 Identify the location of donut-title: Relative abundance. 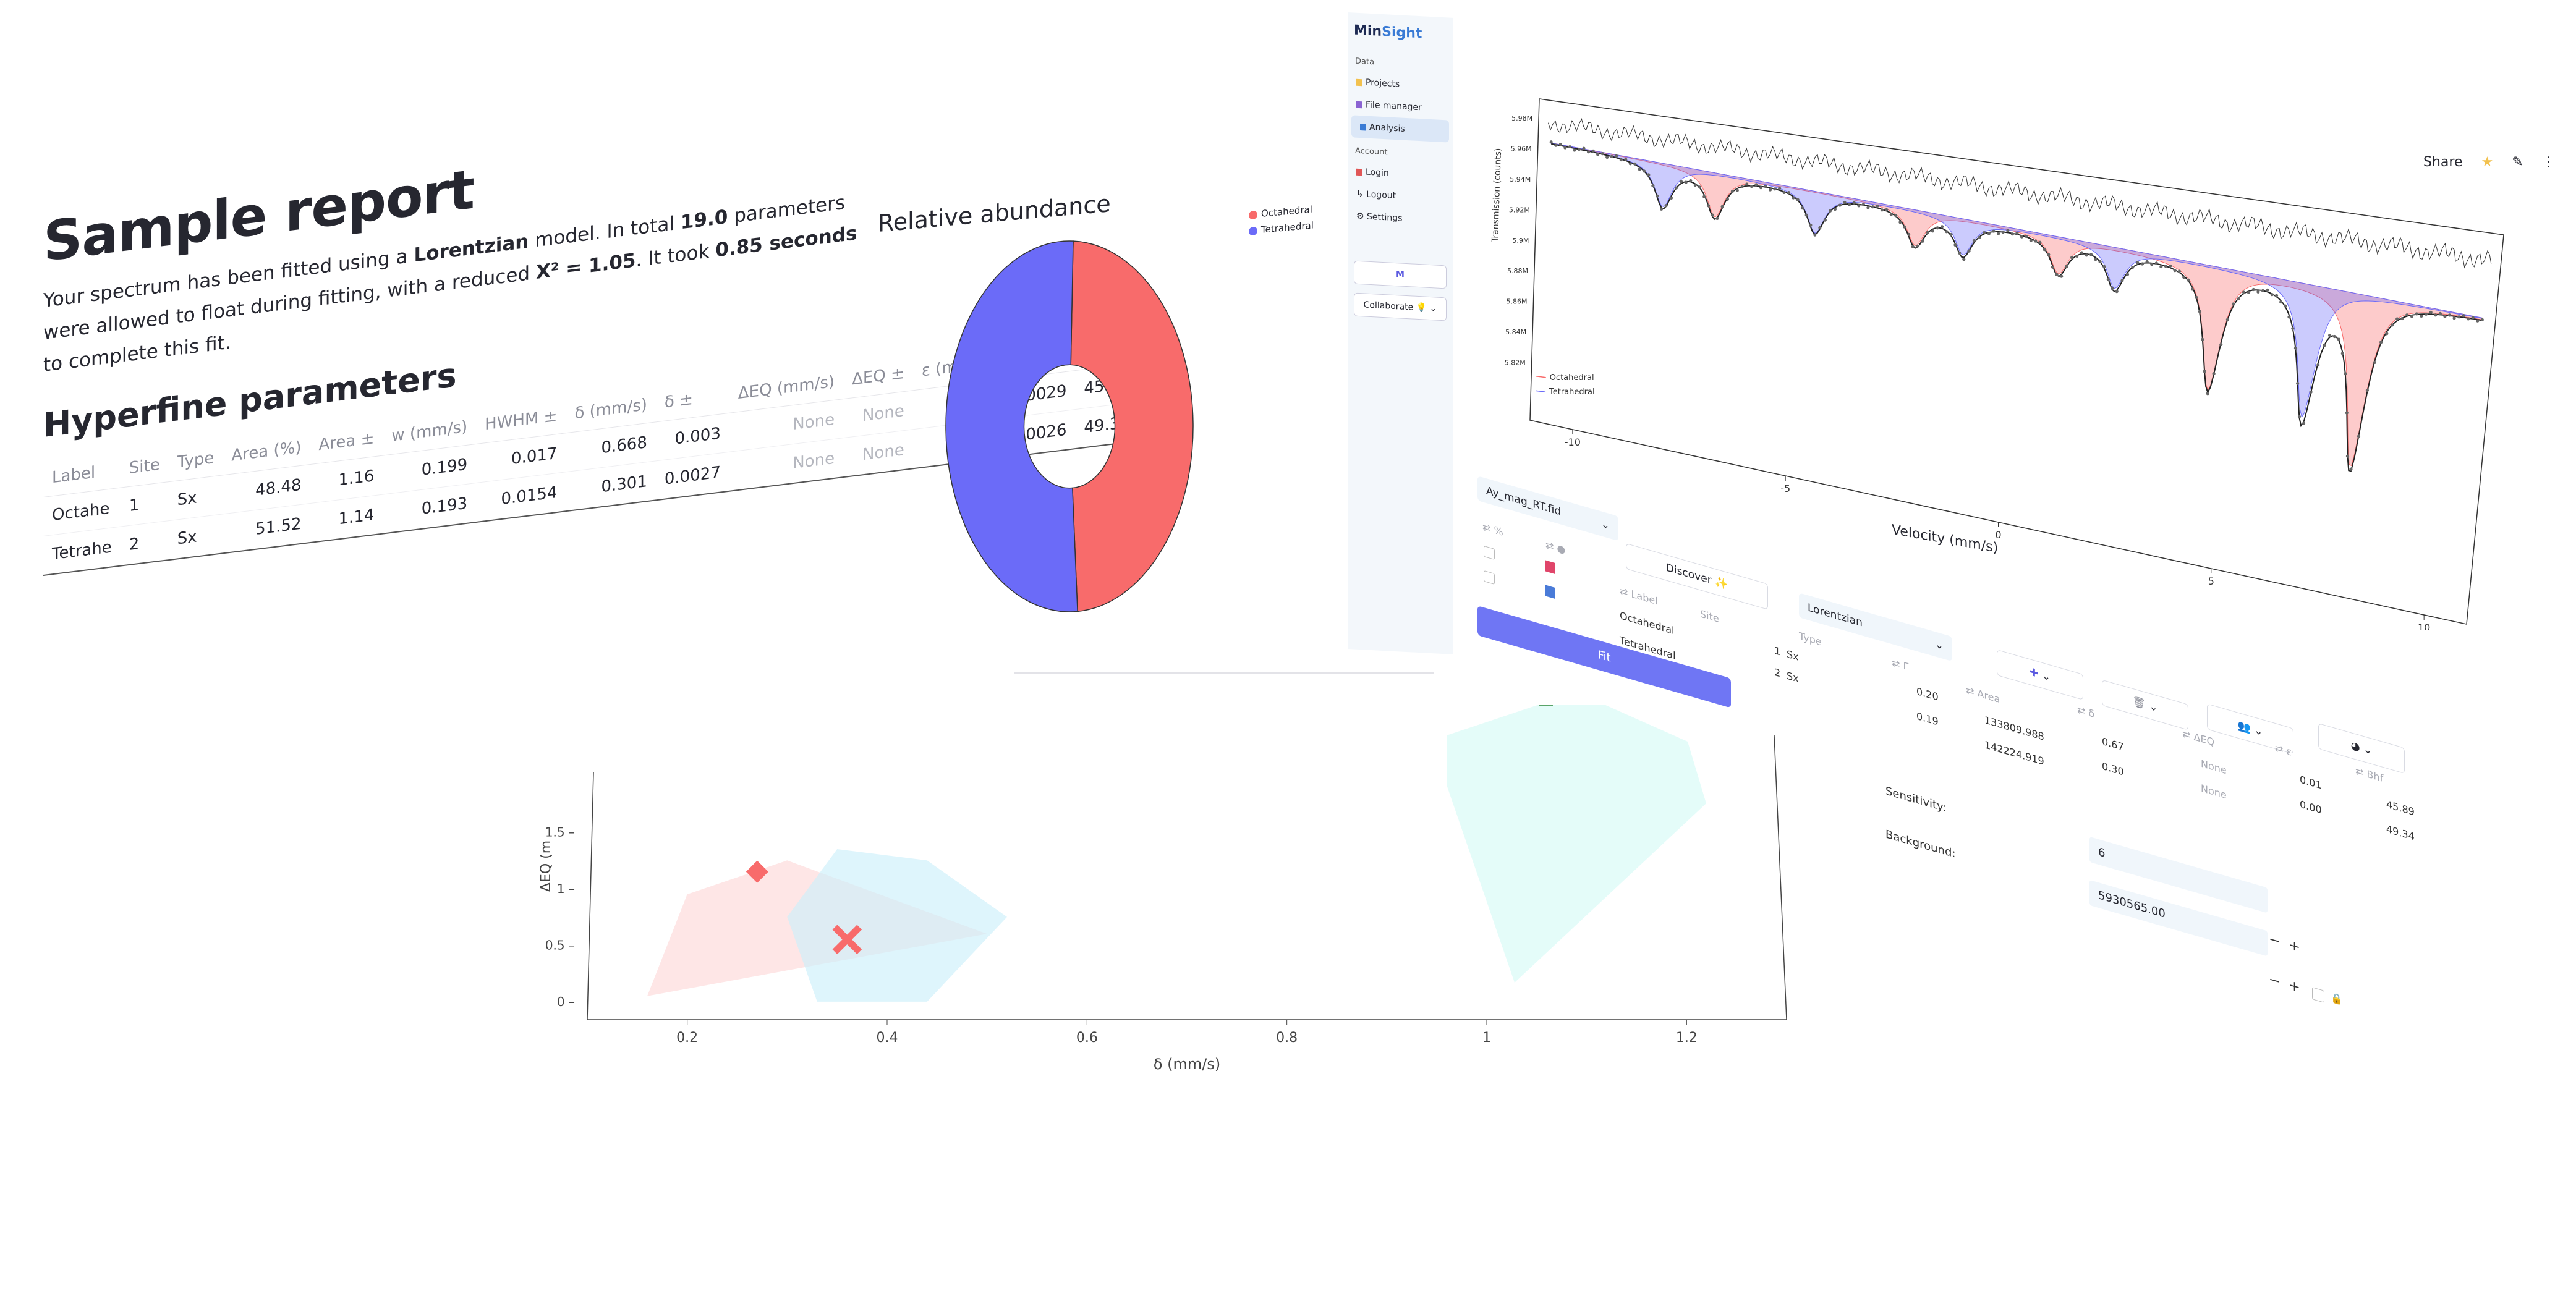
(994, 213).